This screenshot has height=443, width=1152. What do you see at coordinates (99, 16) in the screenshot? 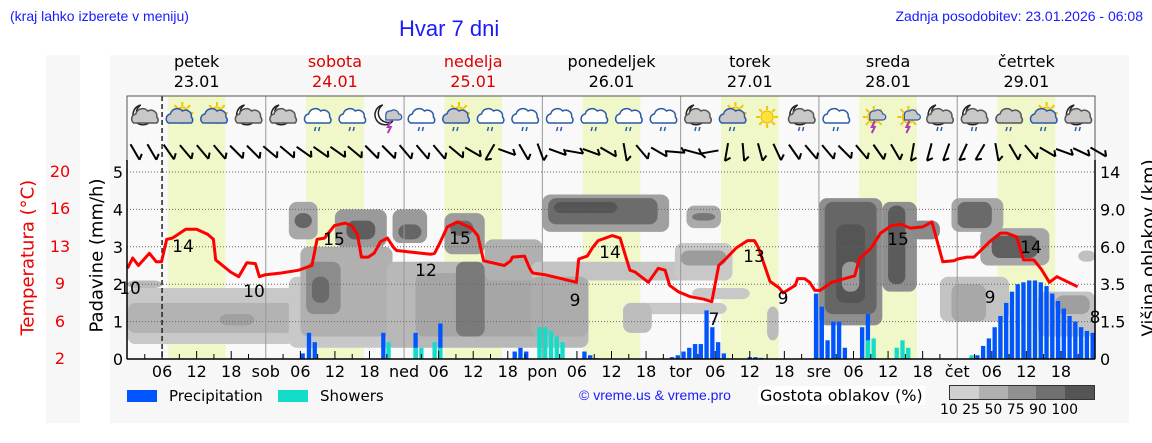
I see `location-hint: (kraj lahko izberete v meniju)` at bounding box center [99, 16].